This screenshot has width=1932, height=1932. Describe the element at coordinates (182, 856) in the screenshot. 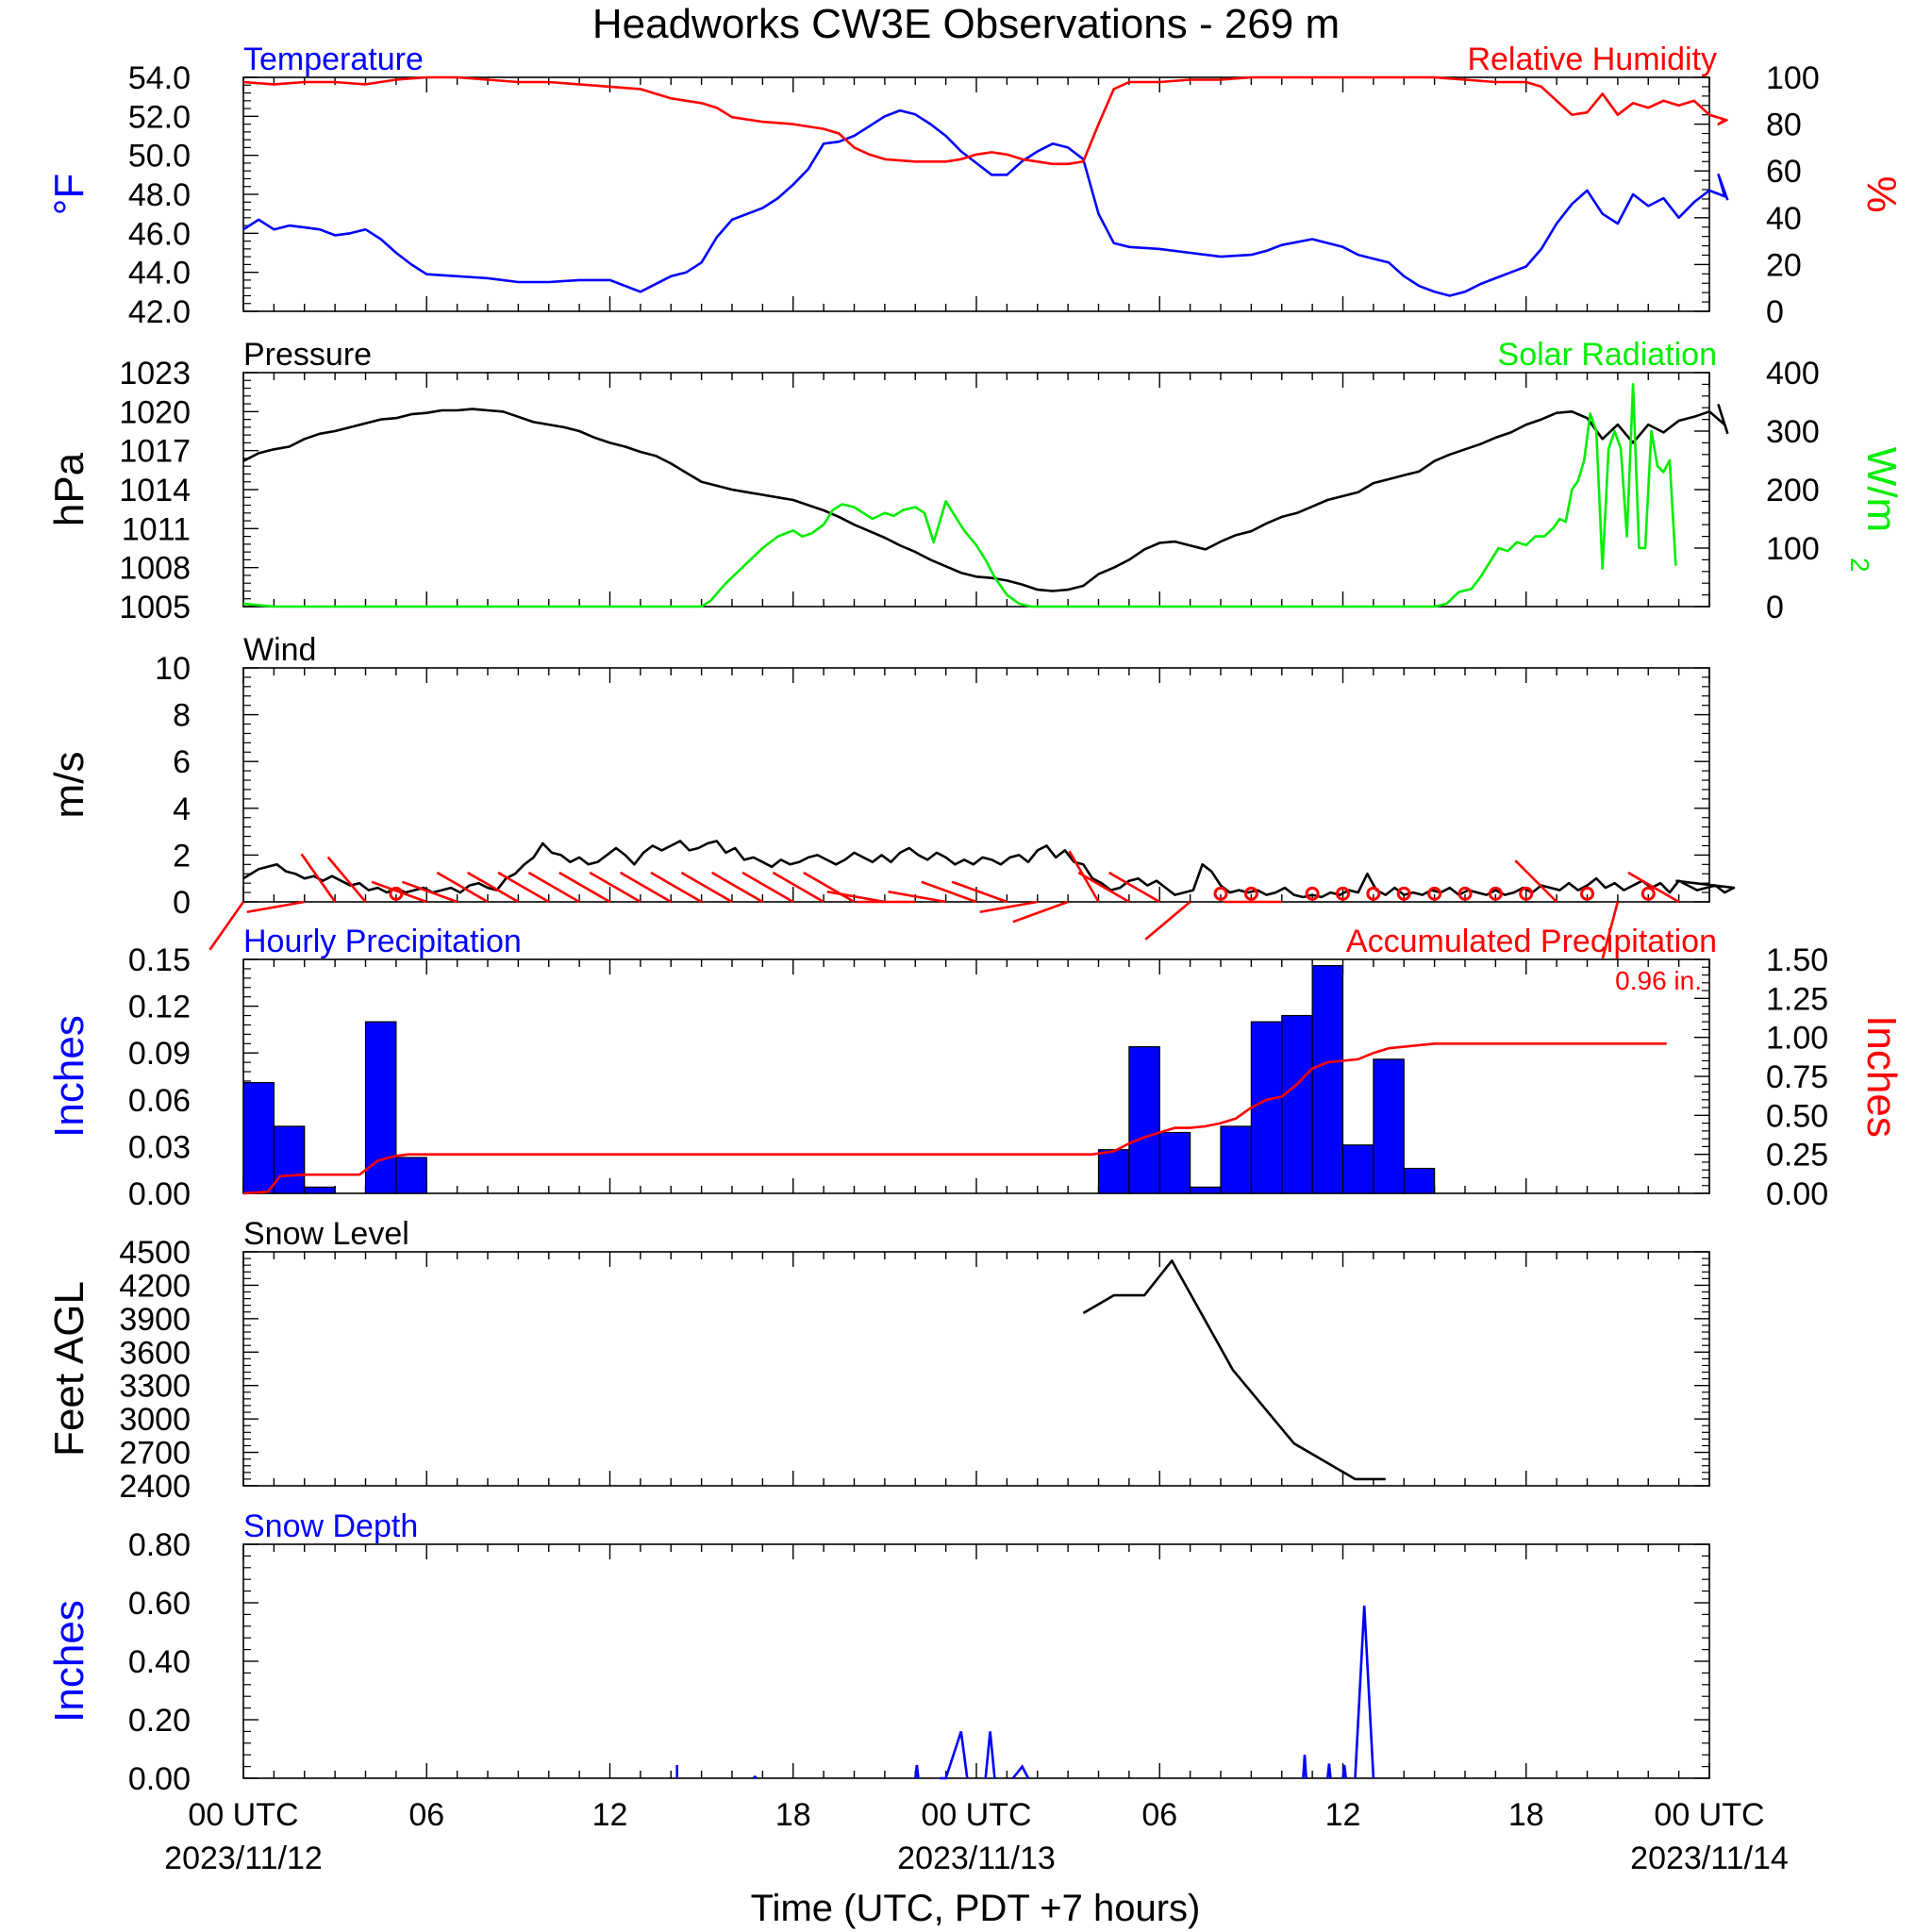

I see `y-tick-label: 2` at that location.